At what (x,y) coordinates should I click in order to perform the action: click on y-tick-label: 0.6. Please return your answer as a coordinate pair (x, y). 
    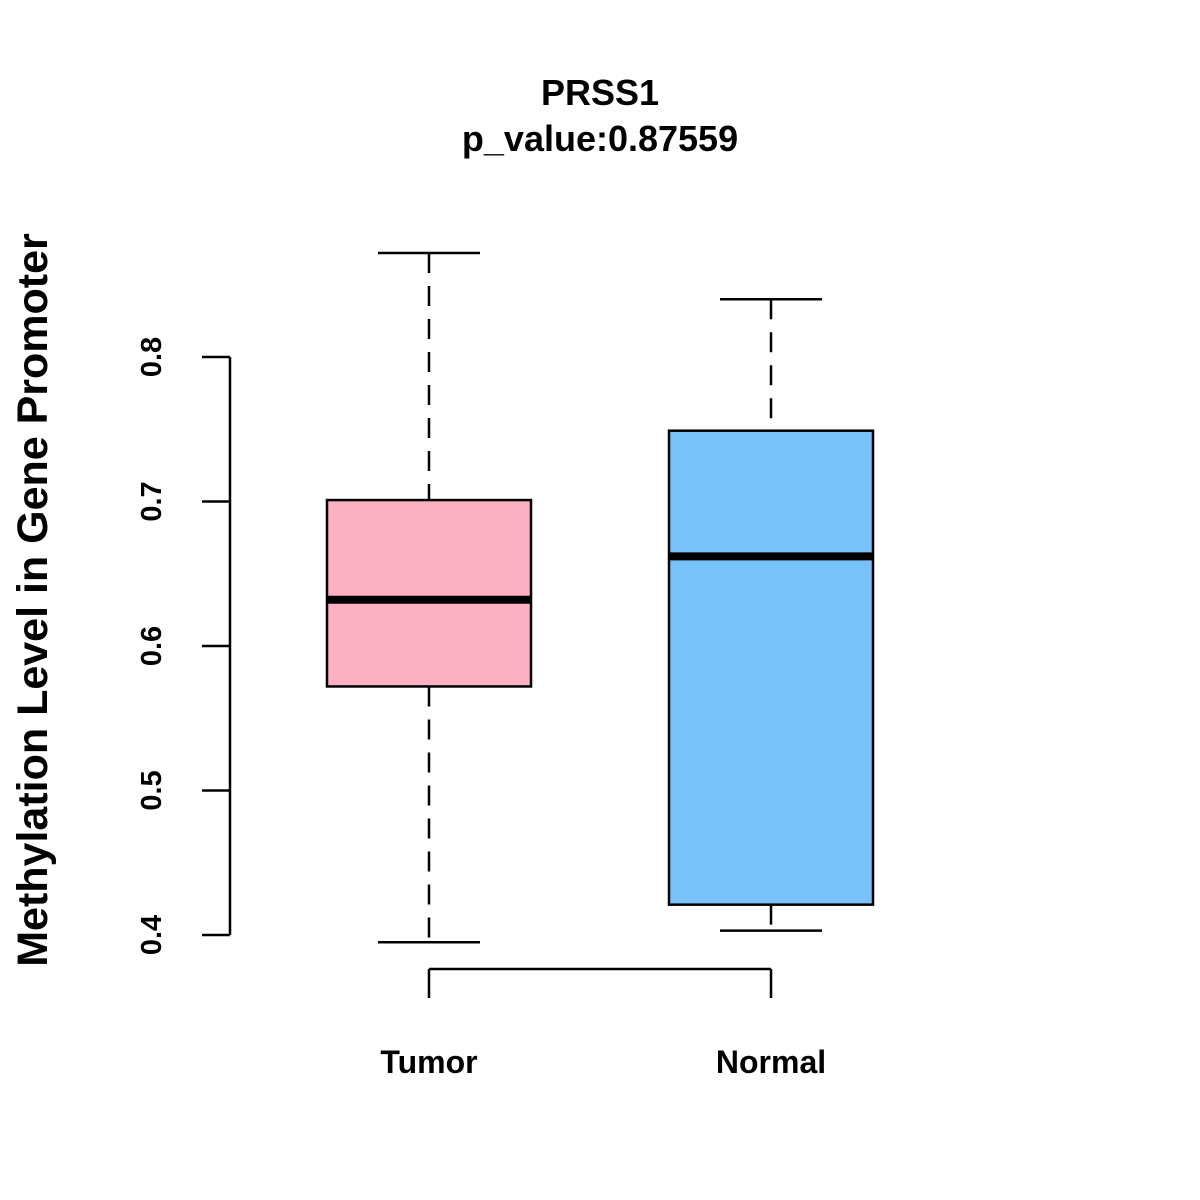
    Looking at the image, I should click on (152, 646).